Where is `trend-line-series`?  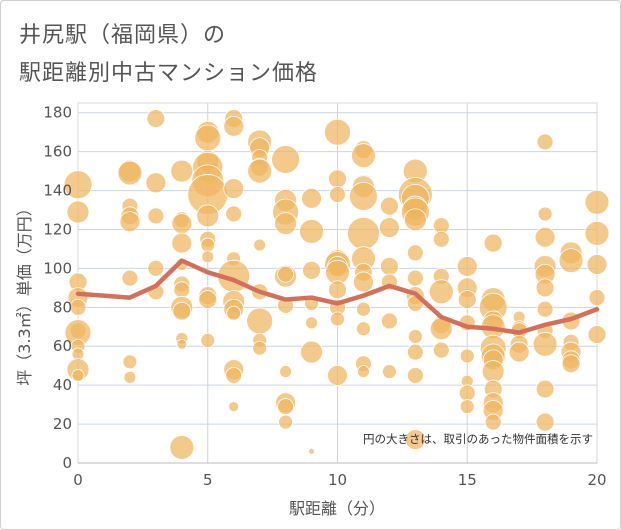 trend-line-series is located at coordinates (337, 296).